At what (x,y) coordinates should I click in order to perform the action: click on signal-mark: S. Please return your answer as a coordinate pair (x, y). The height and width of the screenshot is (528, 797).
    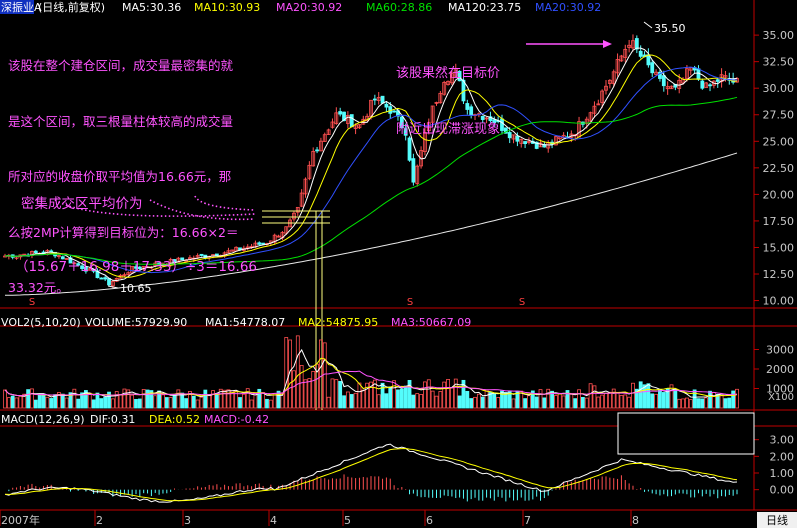
    Looking at the image, I should click on (32, 302).